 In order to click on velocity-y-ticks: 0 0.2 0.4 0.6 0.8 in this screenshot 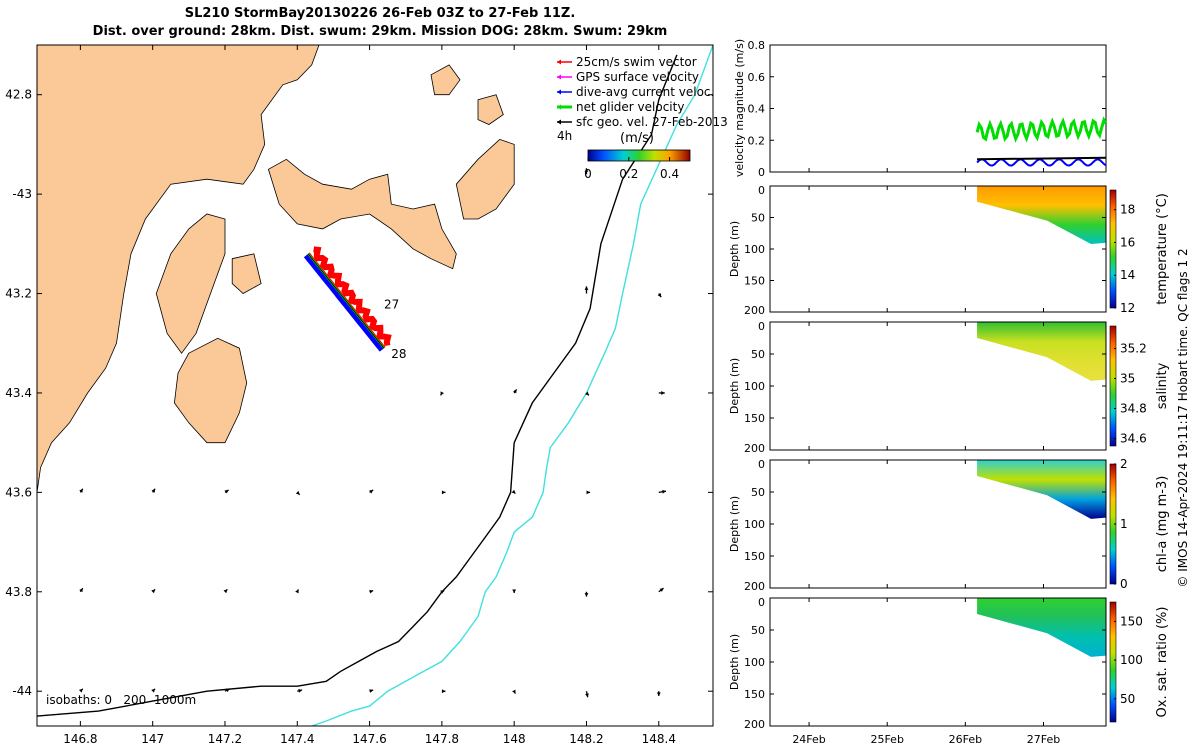, I will do `click(927, 109)`.